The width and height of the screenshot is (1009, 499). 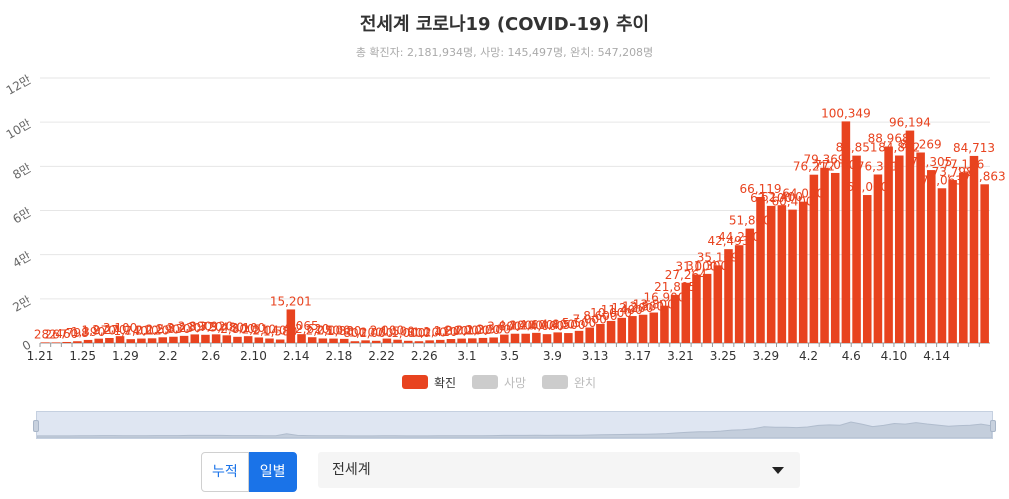 I want to click on zoom-handle-right, so click(x=993, y=426).